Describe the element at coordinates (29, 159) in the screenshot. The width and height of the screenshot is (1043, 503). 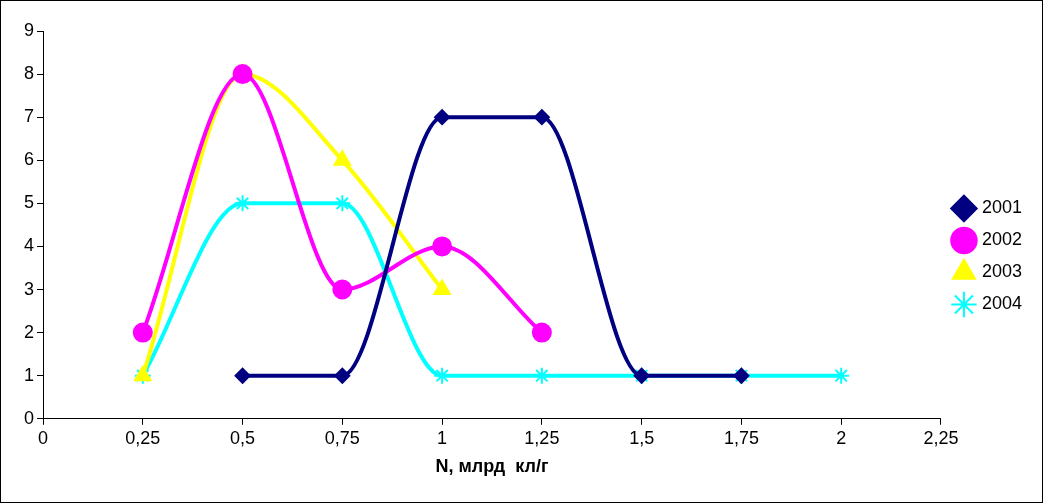
I see `y-tick-label: 6` at that location.